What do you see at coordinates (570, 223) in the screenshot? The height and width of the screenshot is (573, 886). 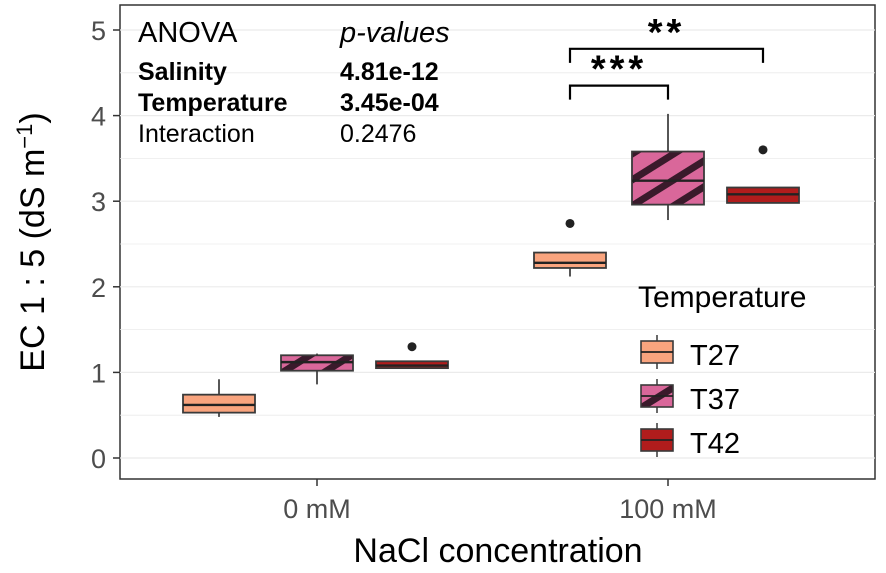 I see `box-t27-100mm-outlier` at bounding box center [570, 223].